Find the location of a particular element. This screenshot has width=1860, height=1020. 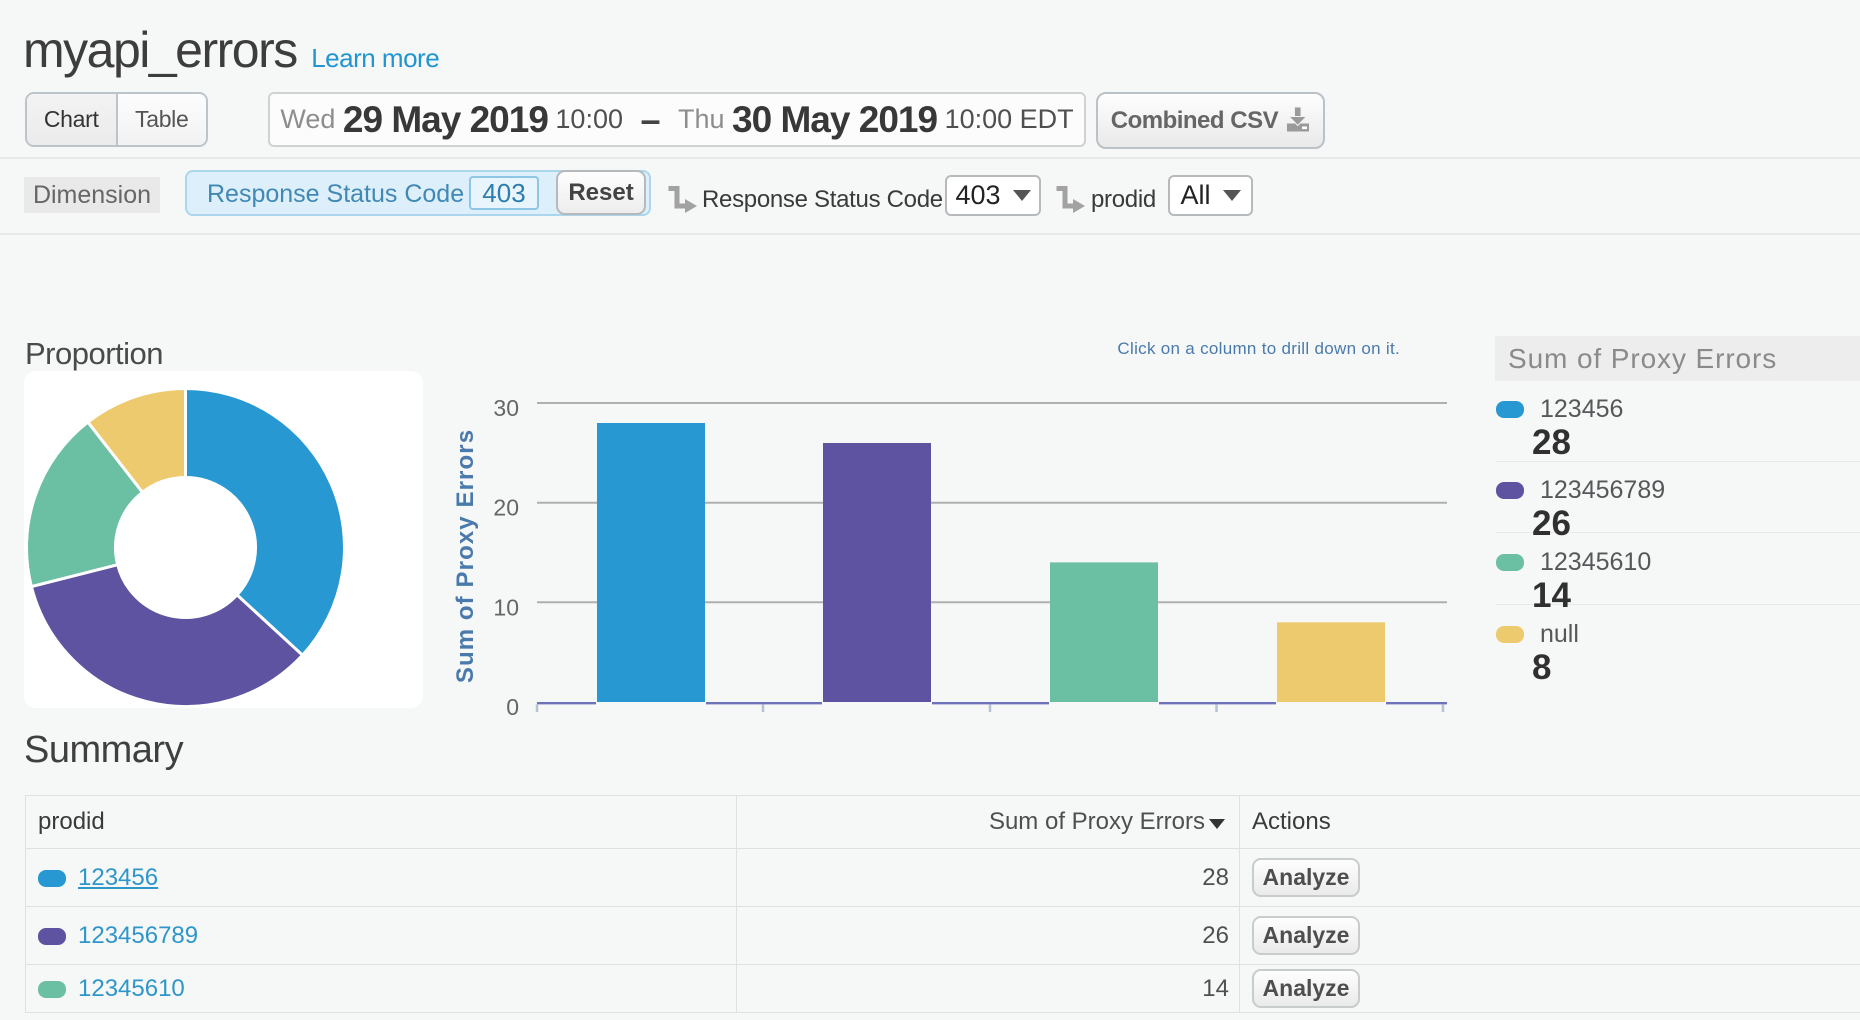

svg-text: 10 is located at coordinates (506, 607).